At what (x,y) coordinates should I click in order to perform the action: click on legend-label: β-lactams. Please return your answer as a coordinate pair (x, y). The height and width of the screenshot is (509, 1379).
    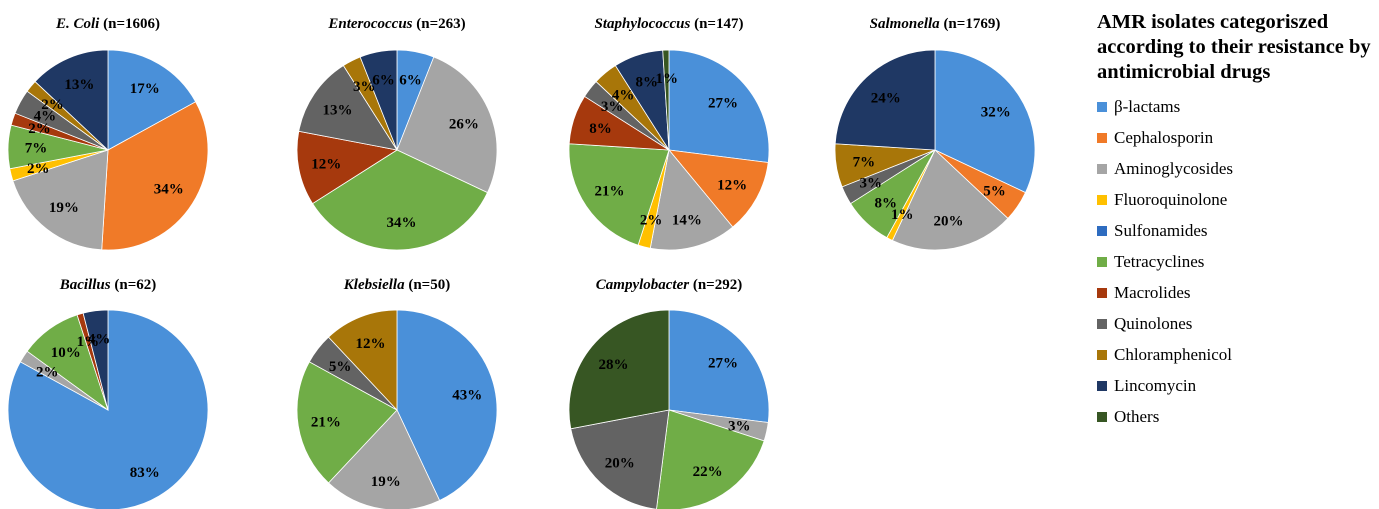
    Looking at the image, I should click on (1147, 106).